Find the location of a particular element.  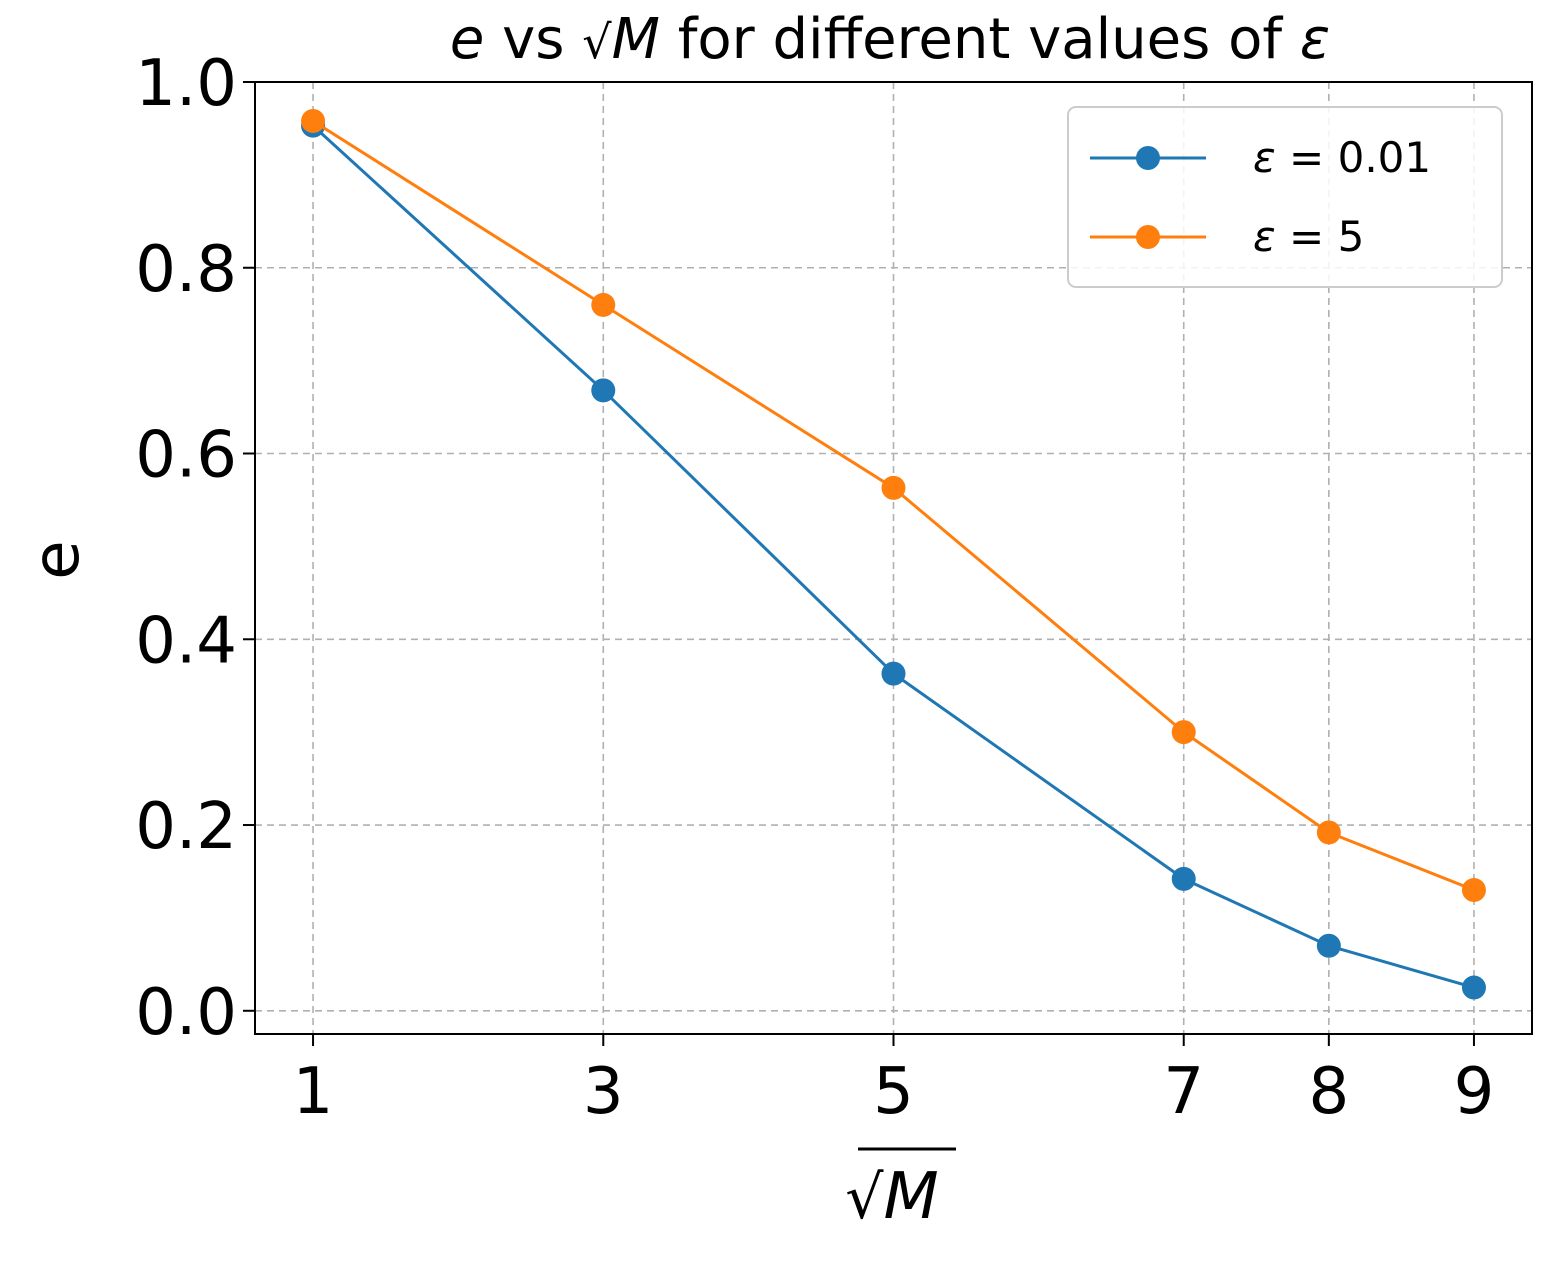

legend-label-0-epsilon: ε is located at coordinates (1264, 157).